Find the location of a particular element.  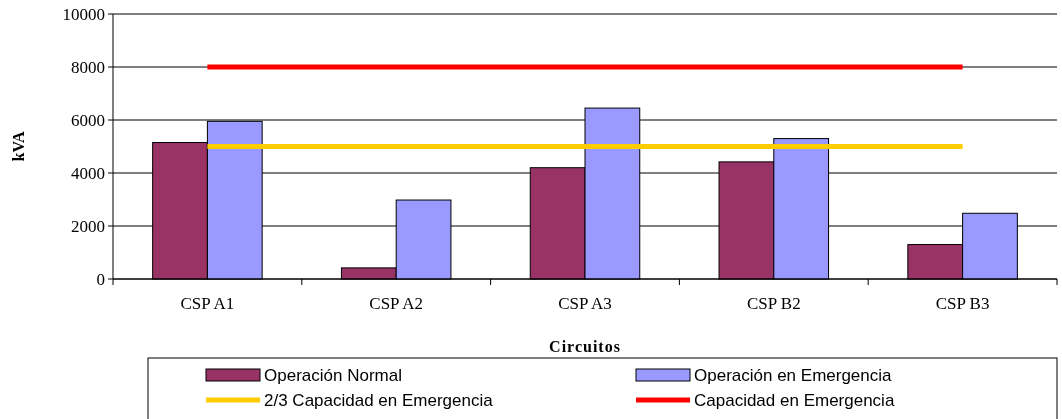

x-tick-label: CSP A2 is located at coordinates (396, 303).